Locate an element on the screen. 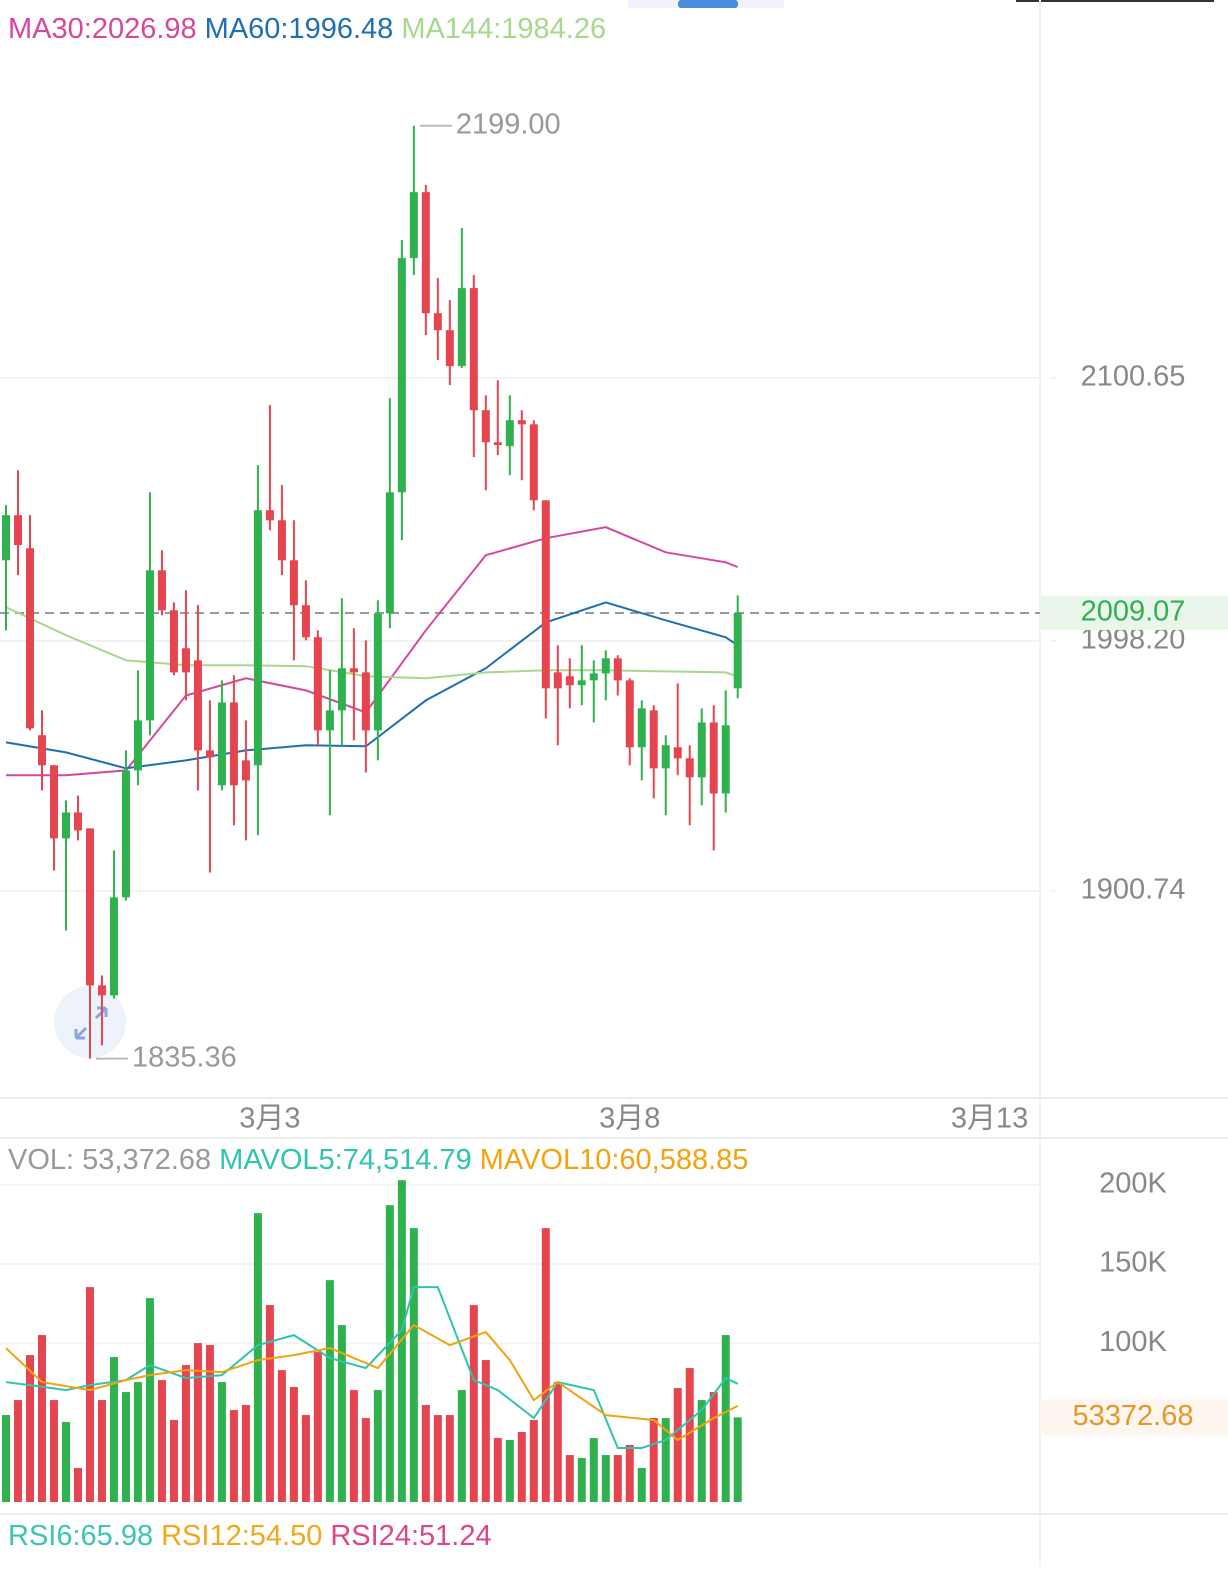  legend-entry: RSI24:51.24 is located at coordinates (410, 1536).